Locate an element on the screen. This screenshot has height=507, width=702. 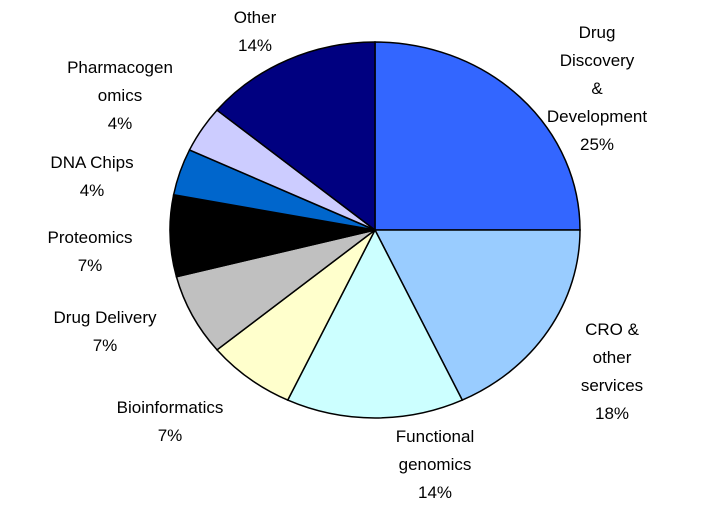
slice-label: Proteomics 7% is located at coordinates (89, 252).